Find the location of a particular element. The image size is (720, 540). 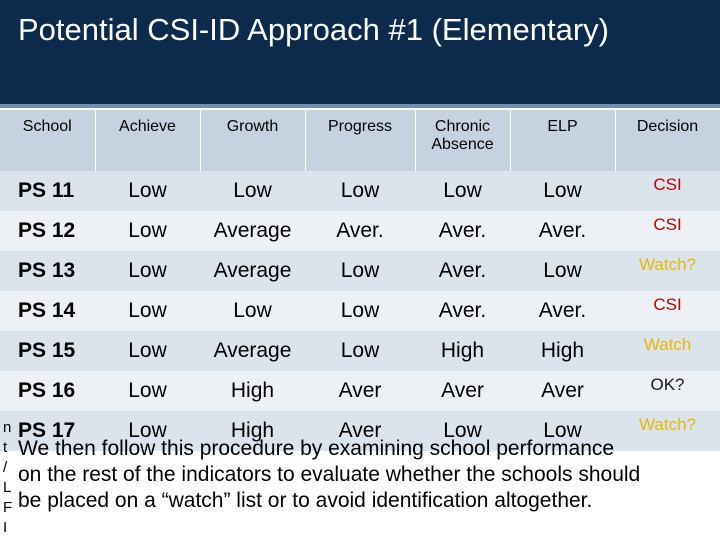

school-name: PS 17 is located at coordinates (47, 431).